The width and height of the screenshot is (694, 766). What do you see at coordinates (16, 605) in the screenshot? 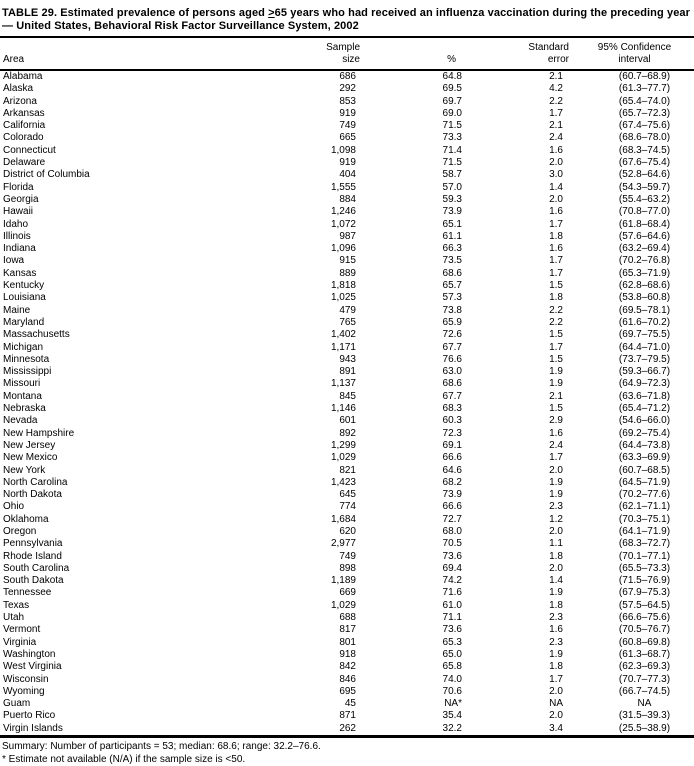
I see `area-cell: Texas` at bounding box center [16, 605].